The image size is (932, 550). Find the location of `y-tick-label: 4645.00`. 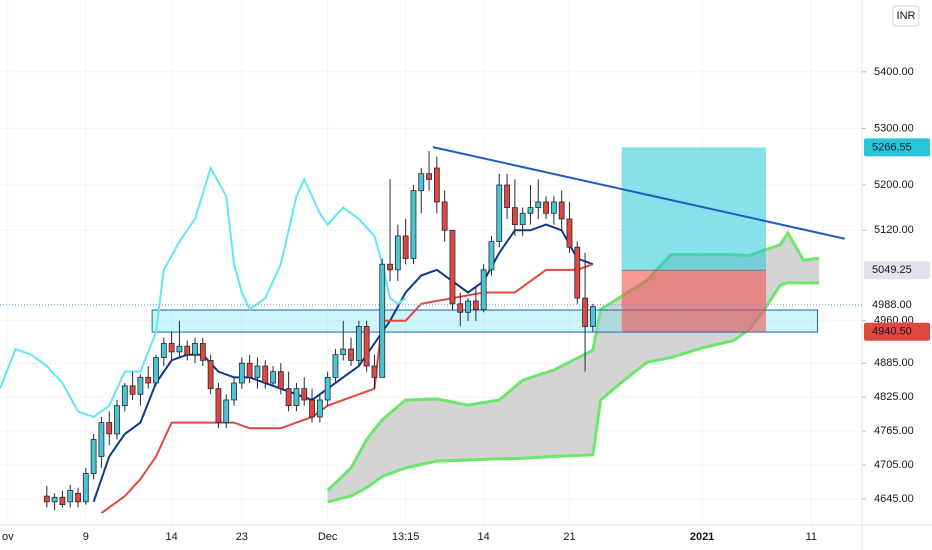

y-tick-label: 4645.00 is located at coordinates (894, 499).